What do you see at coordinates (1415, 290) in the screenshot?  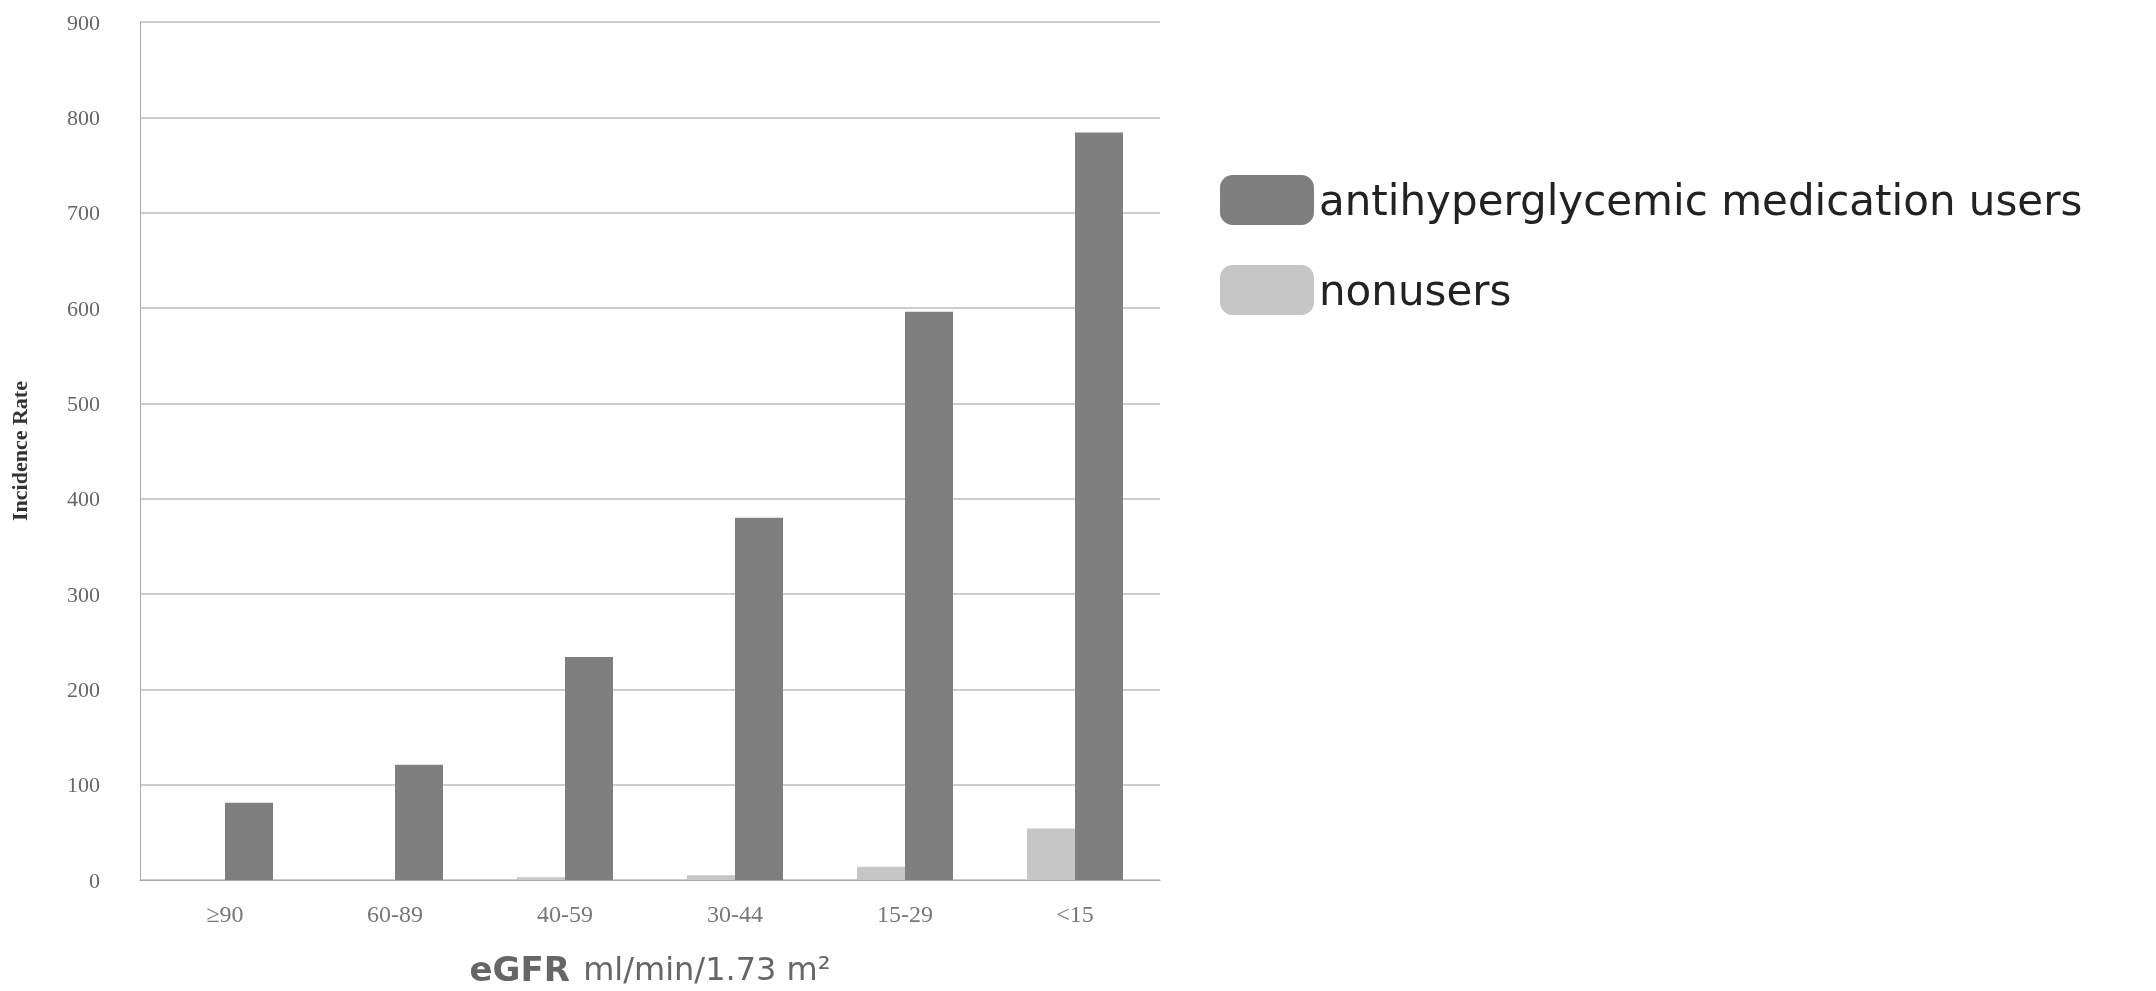 I see `legend-label: nonusers` at bounding box center [1415, 290].